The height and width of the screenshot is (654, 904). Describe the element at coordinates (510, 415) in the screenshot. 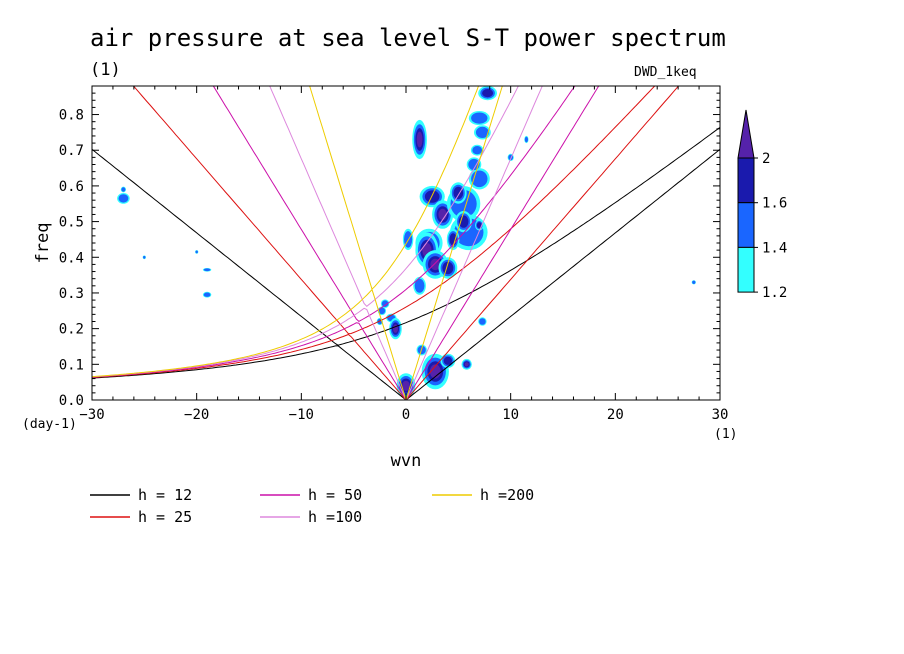

I see `x-tick-label: 10` at that location.